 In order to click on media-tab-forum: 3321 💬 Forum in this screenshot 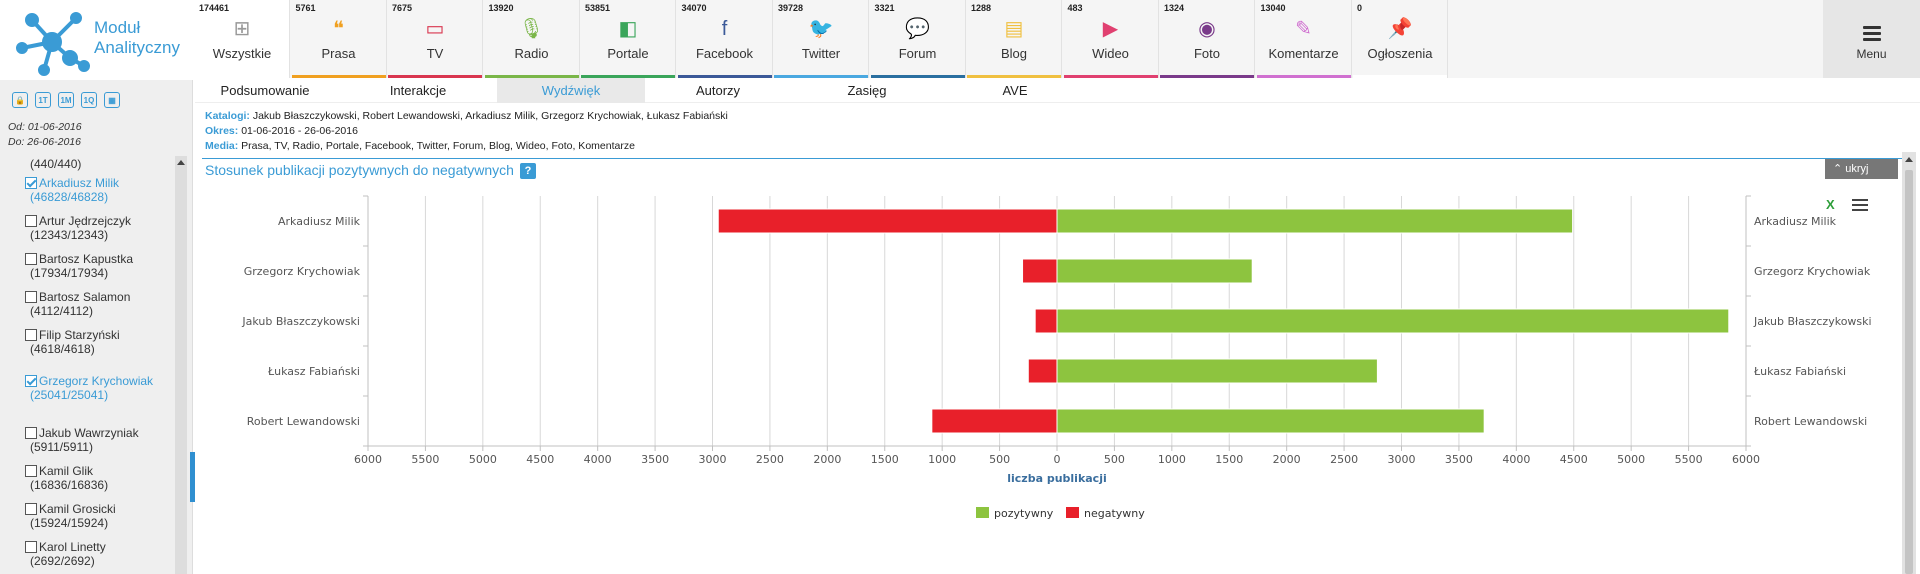, I will do `click(918, 39)`.